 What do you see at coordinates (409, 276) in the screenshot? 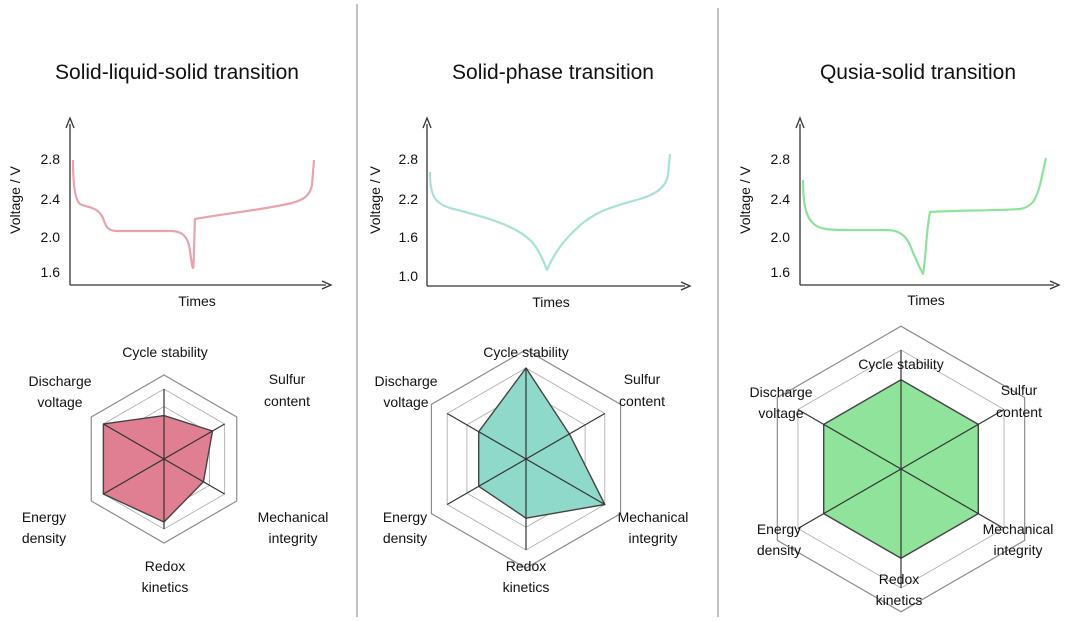
I see `y-tick-label: 1.0` at bounding box center [409, 276].